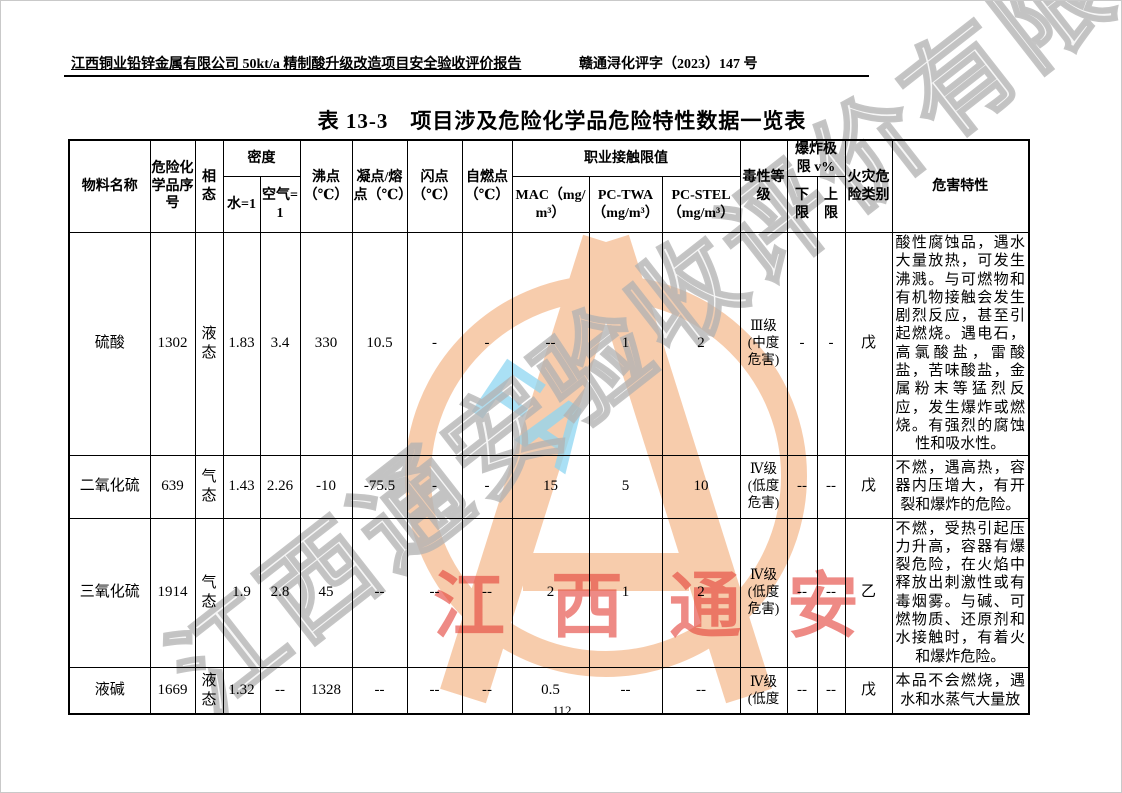 This screenshot has height=793, width=1122. Describe the element at coordinates (326, 592) in the screenshot. I see `table-cell: 45` at that location.